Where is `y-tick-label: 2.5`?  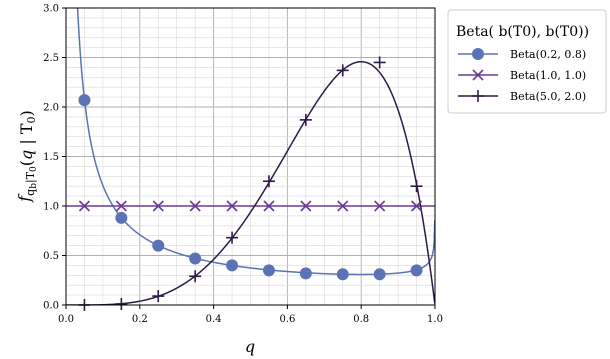 y-tick-label: 2.5 is located at coordinates (51, 58).